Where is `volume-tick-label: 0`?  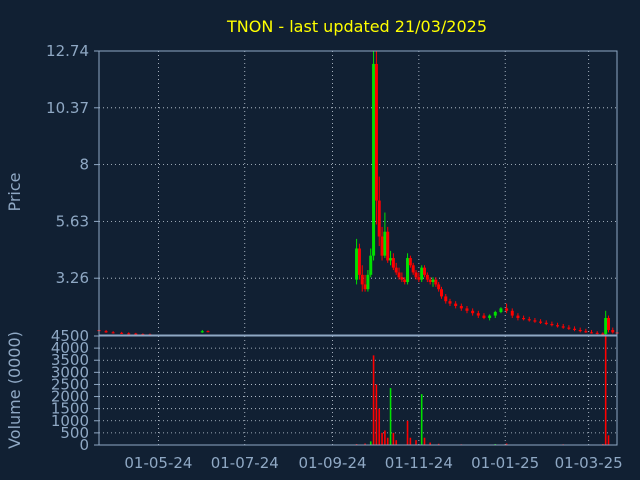
volume-tick-label: 0 is located at coordinates (84, 445).